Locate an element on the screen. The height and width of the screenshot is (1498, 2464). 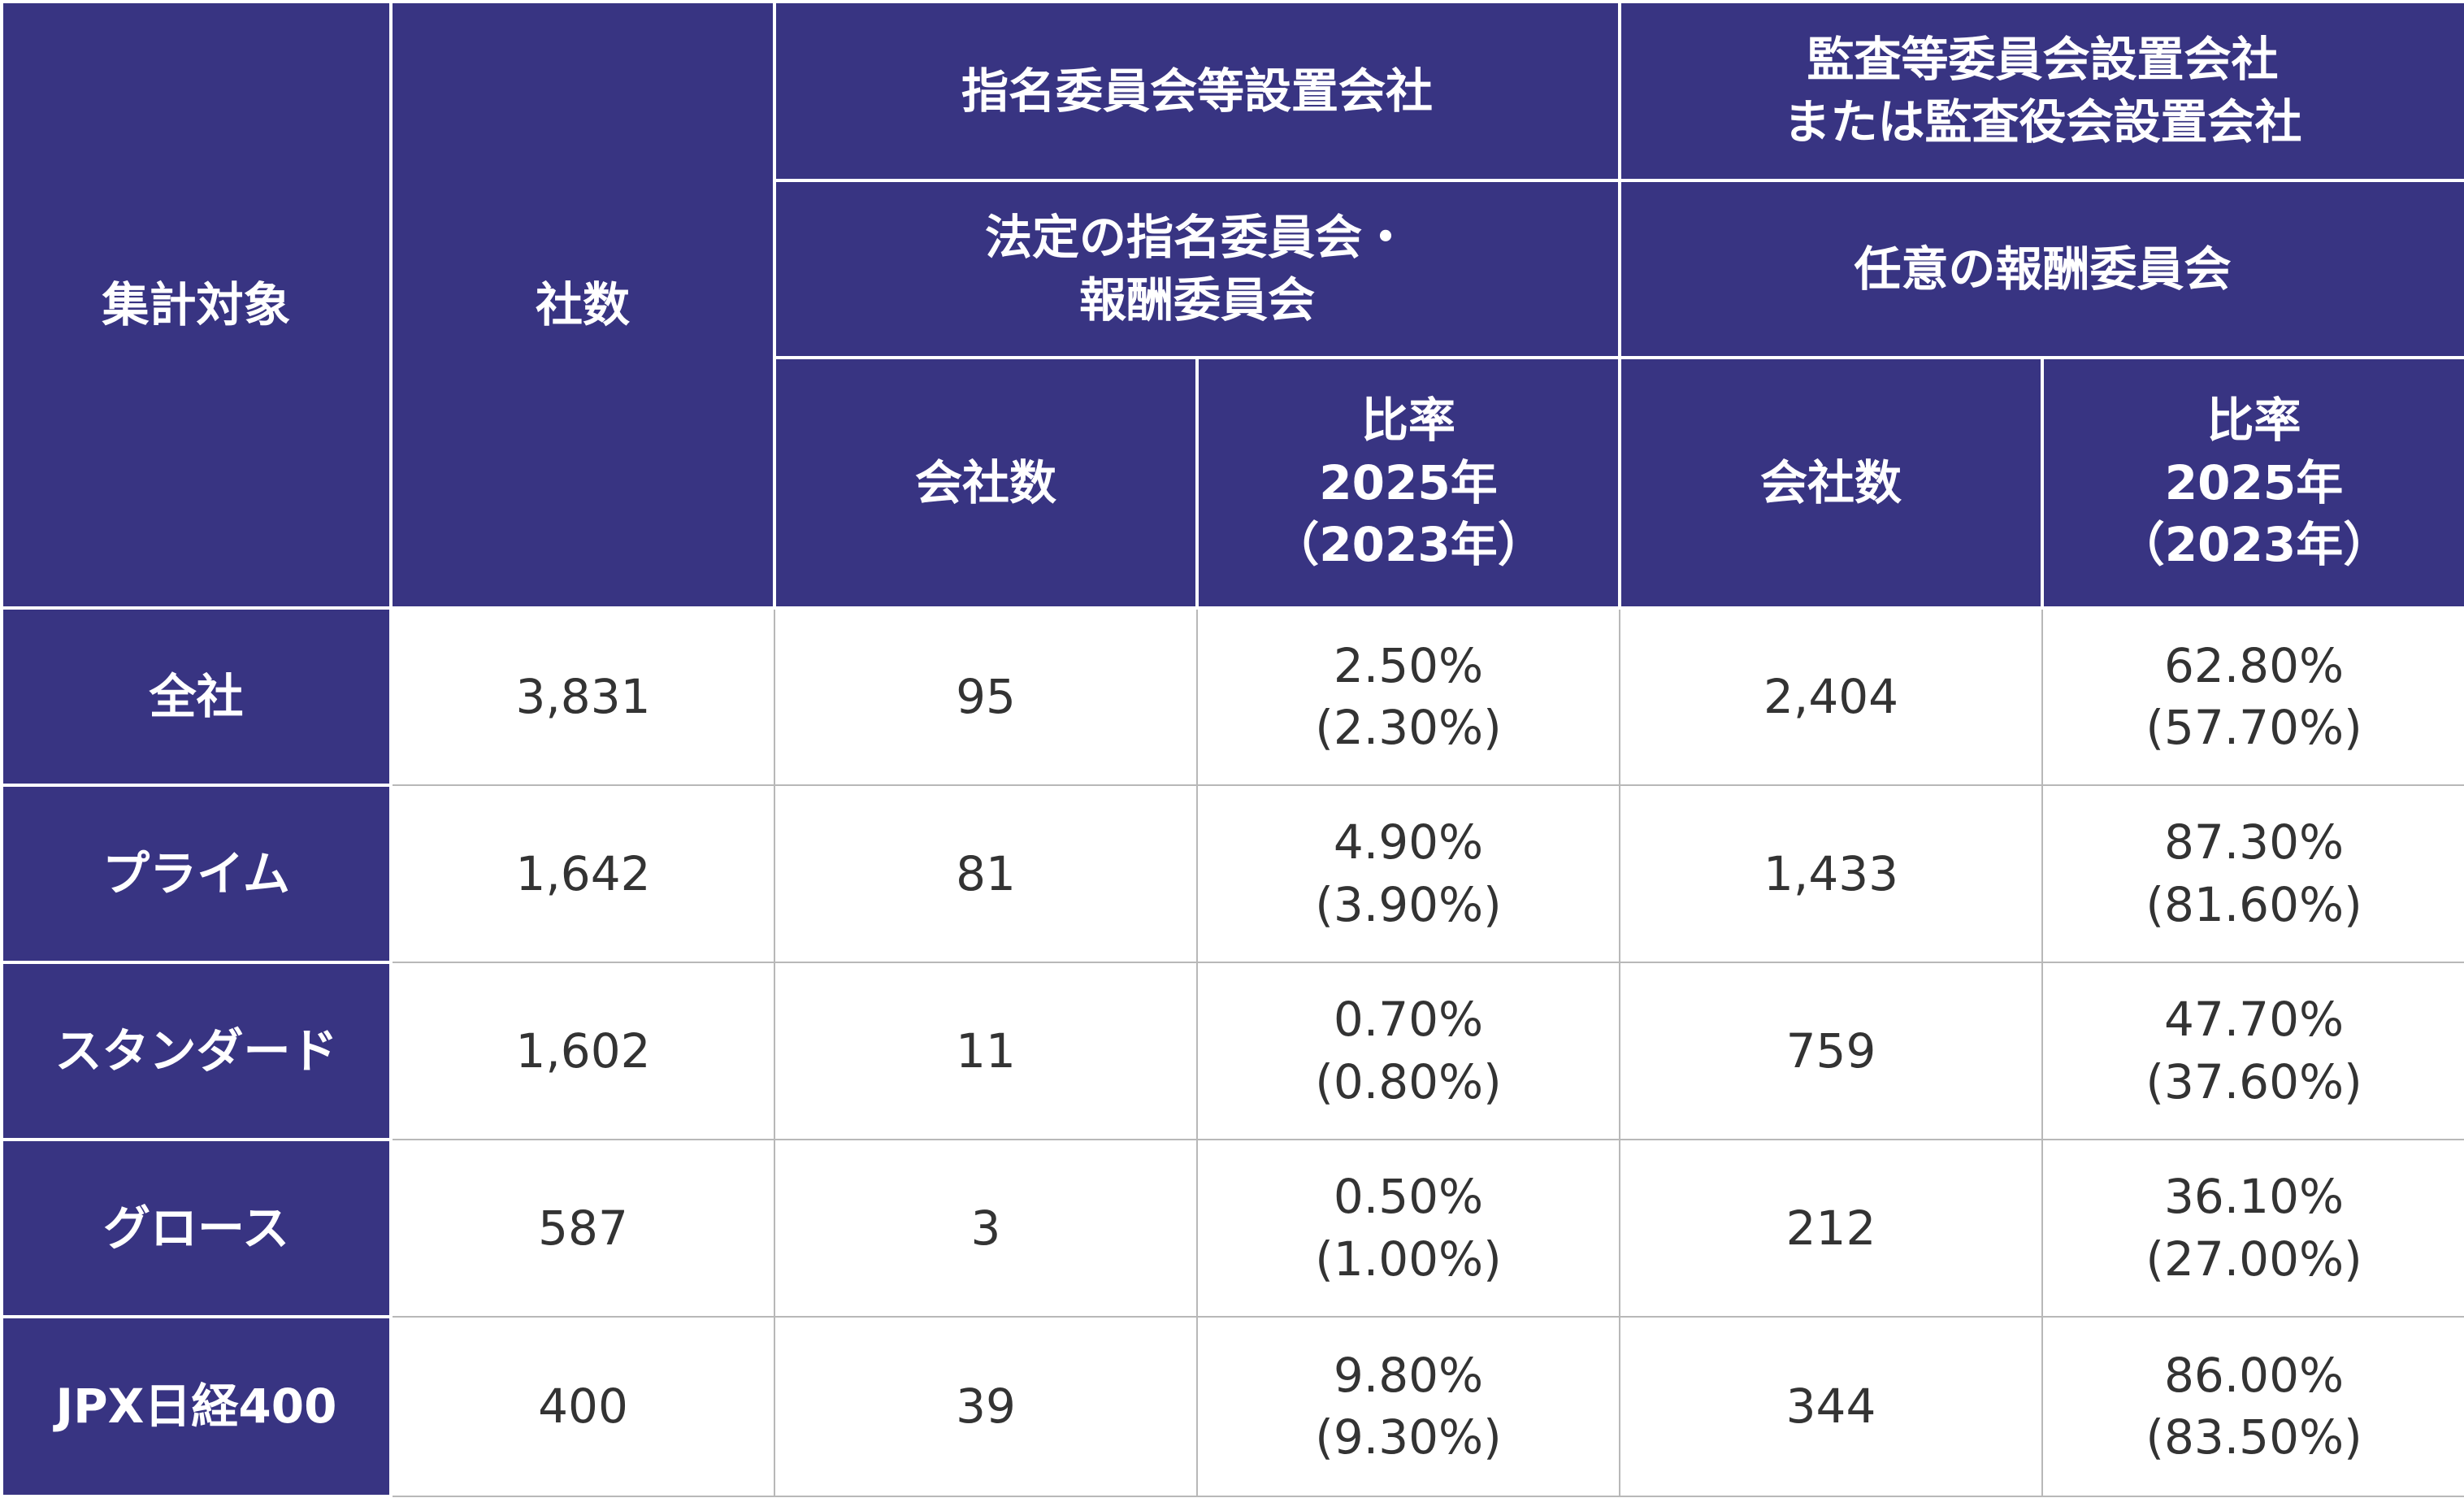
row-label: グロース is located at coordinates (196, 1228).